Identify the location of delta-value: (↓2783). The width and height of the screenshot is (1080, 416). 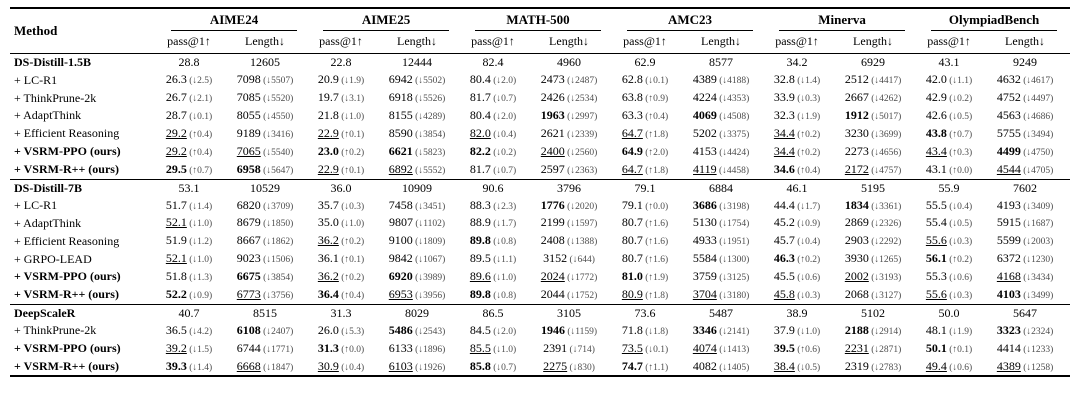
(885, 367).